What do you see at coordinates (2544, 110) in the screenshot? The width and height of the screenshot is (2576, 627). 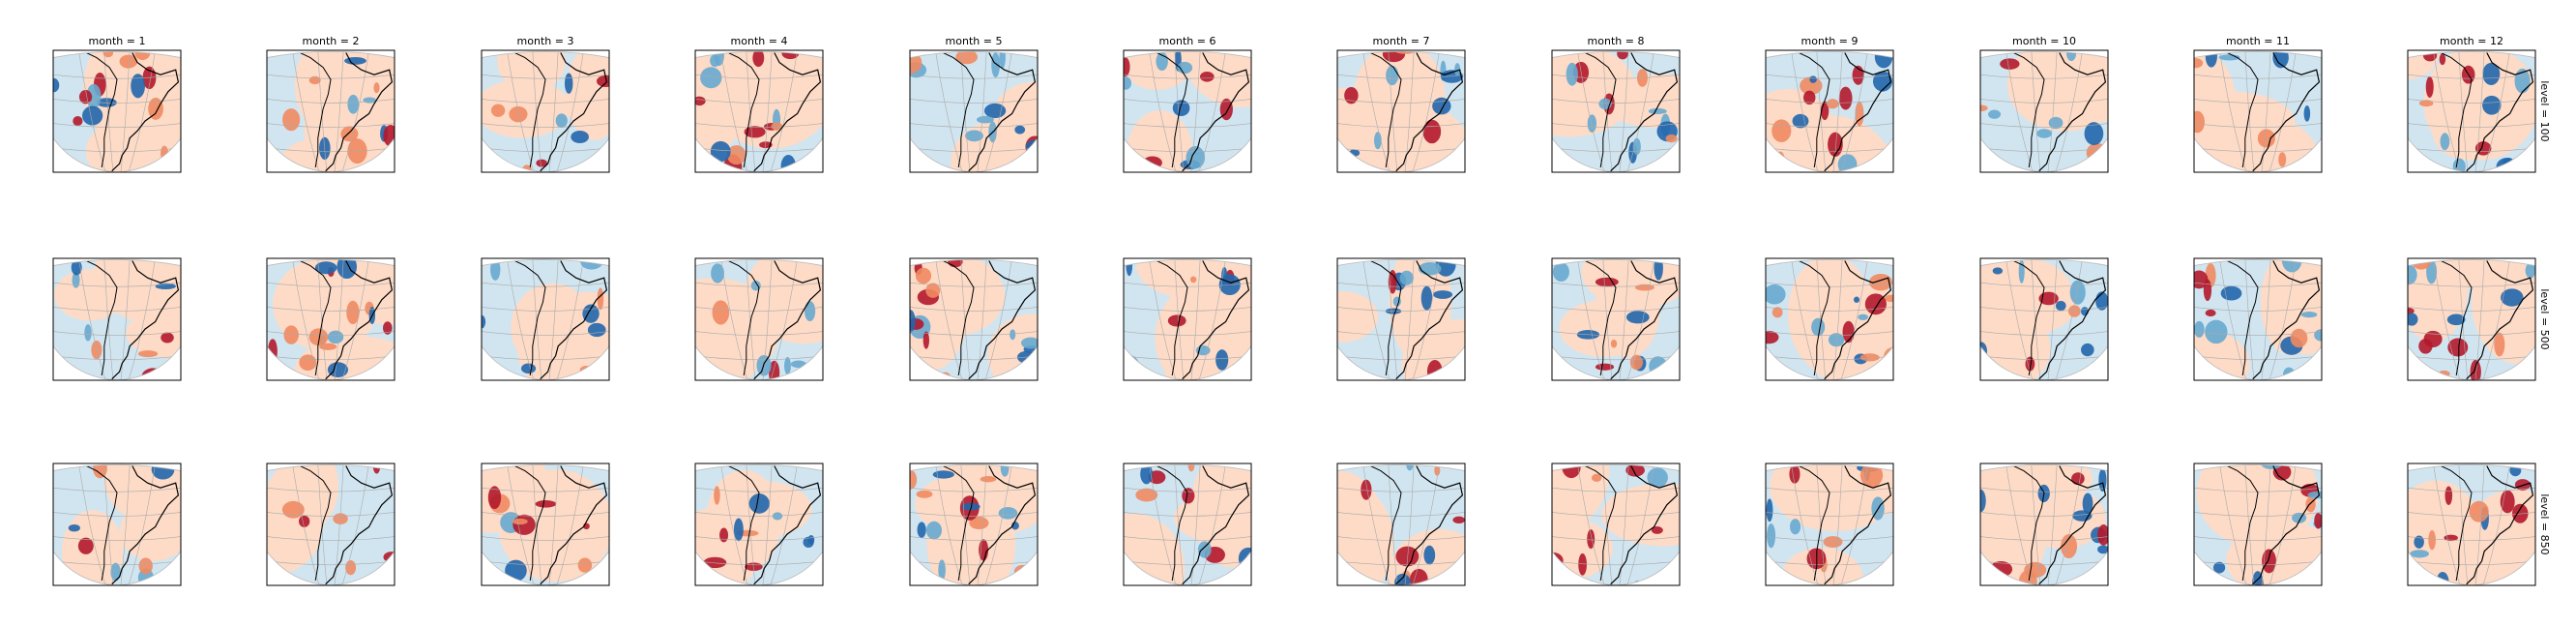 I see `row-title: level = 100` at bounding box center [2544, 110].